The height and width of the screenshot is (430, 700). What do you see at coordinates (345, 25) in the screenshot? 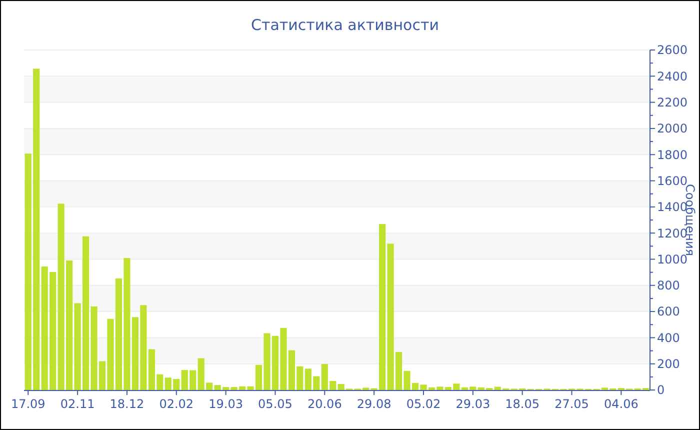
I see `chart-title: Статистика активности` at bounding box center [345, 25].